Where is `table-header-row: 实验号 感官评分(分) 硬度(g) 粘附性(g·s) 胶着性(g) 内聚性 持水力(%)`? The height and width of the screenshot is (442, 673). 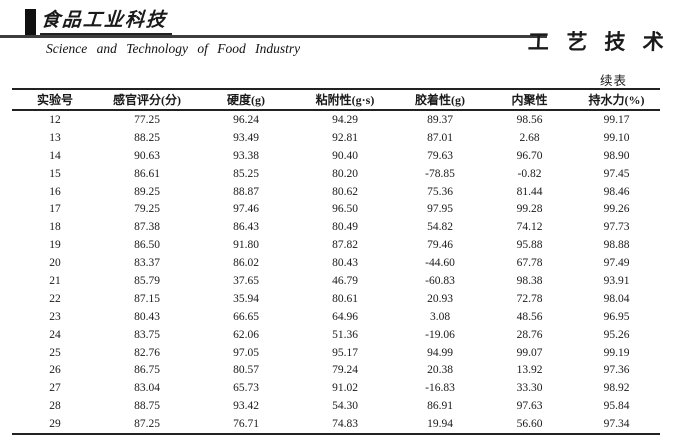 table-header-row: 实验号 感官评分(分) 硬度(g) 粘附性(g·s) 胶着性(g) 内聚性 持水力(%) is located at coordinates (336, 100).